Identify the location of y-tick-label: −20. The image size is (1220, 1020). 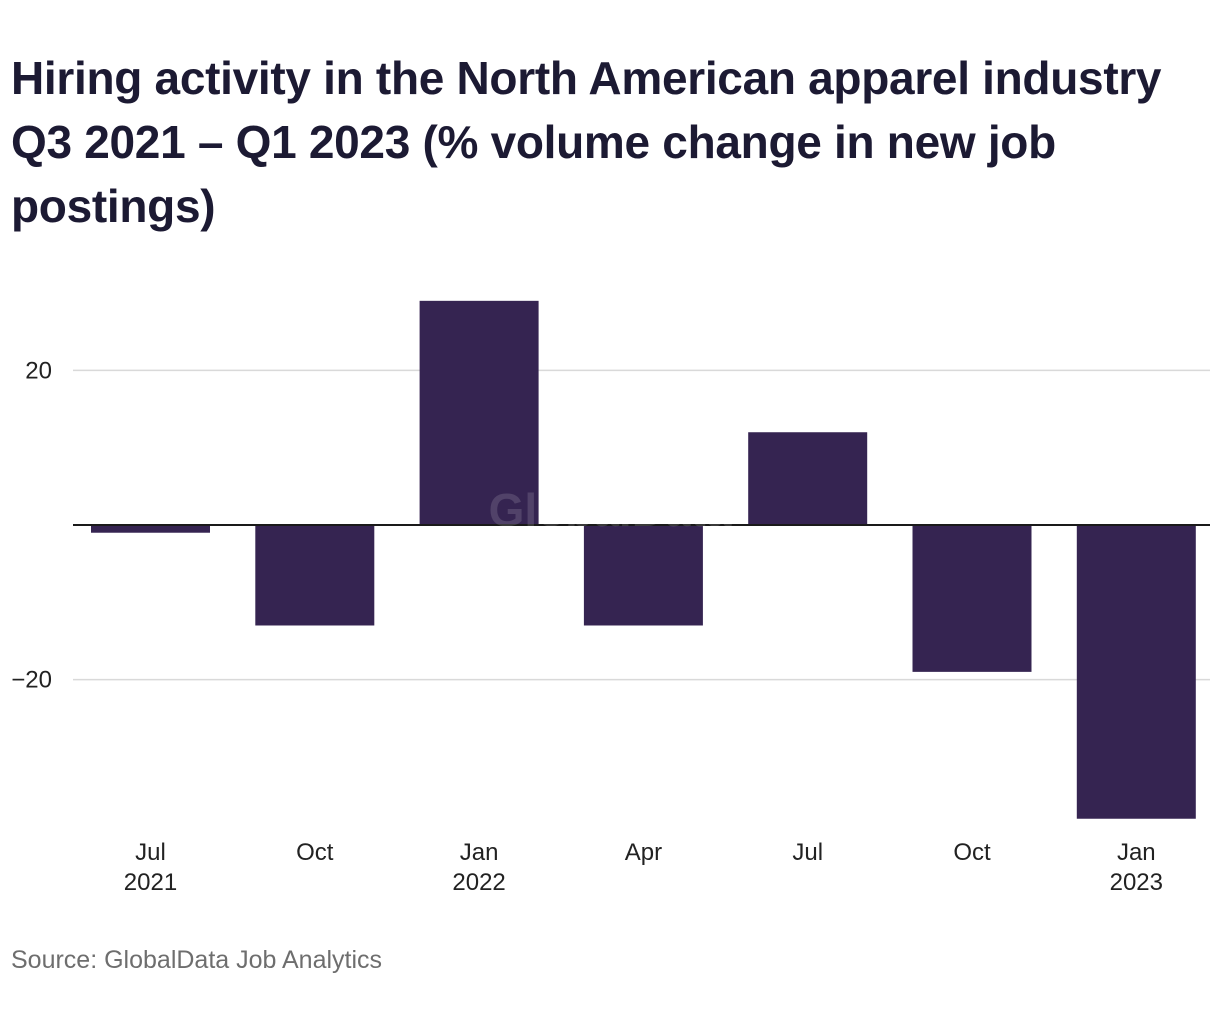
(31, 680).